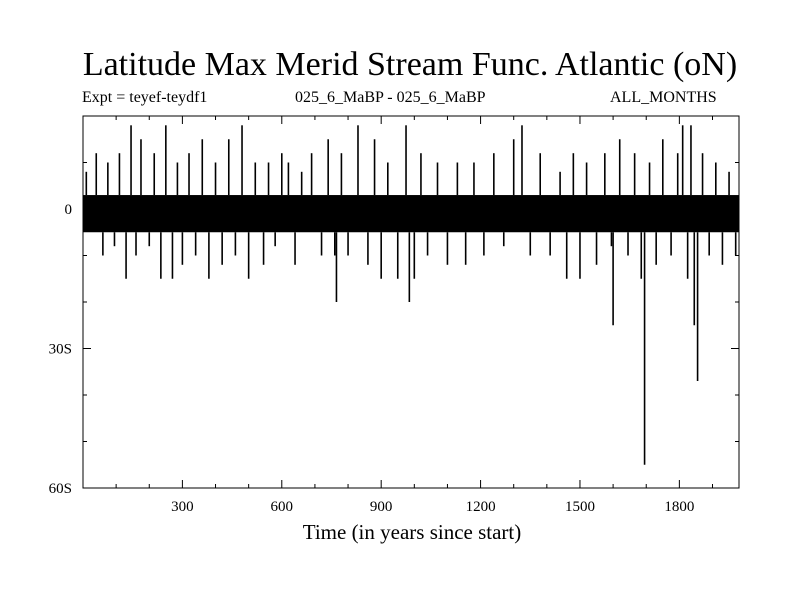 Image resolution: width=800 pixels, height=600 pixels. I want to click on x-tick-label: 900, so click(381, 507).